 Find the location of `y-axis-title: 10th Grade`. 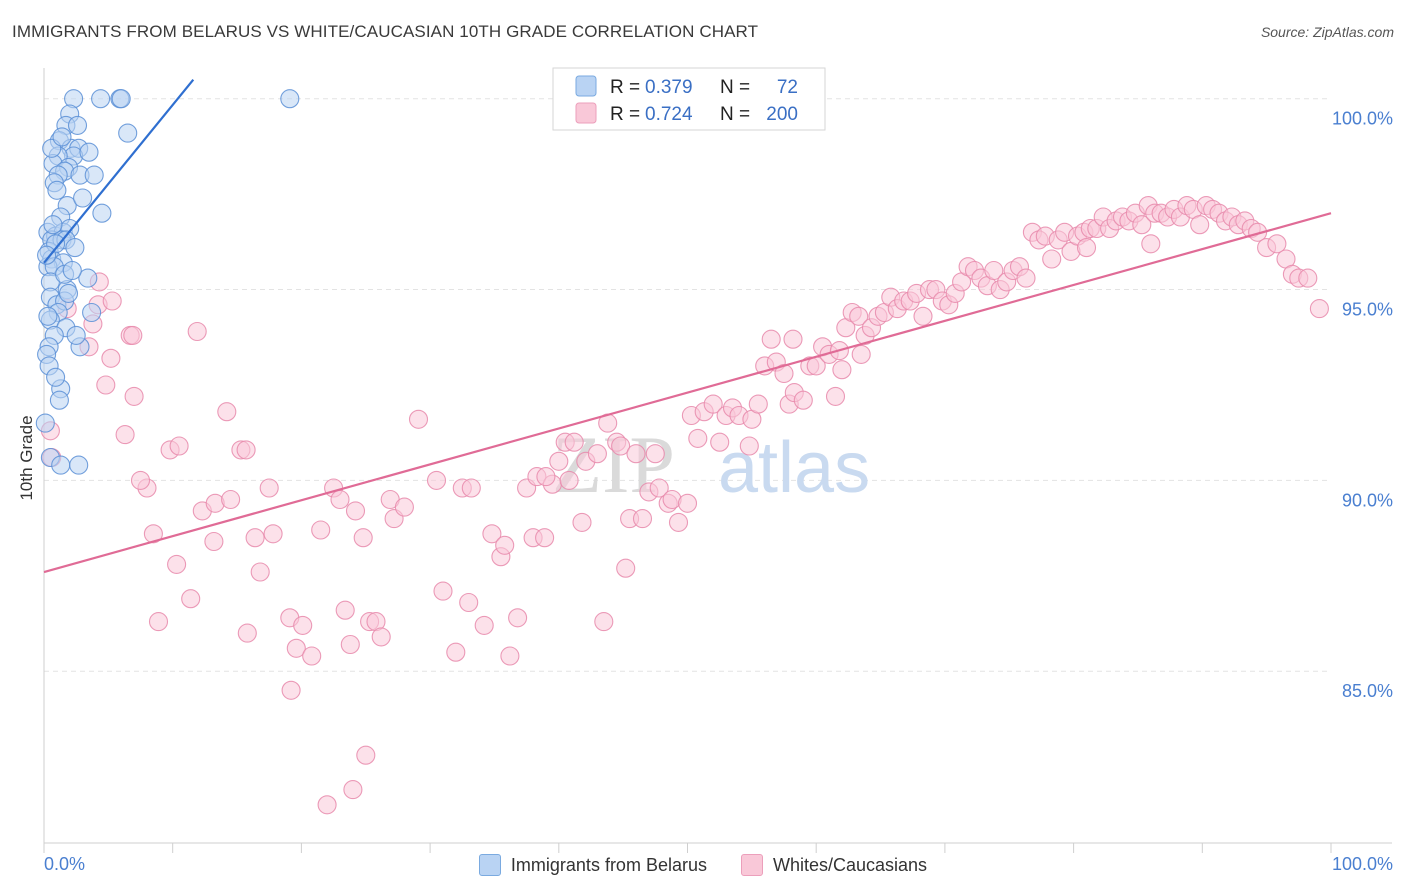

y-axis-title: 10th Grade is located at coordinates (26, 457).